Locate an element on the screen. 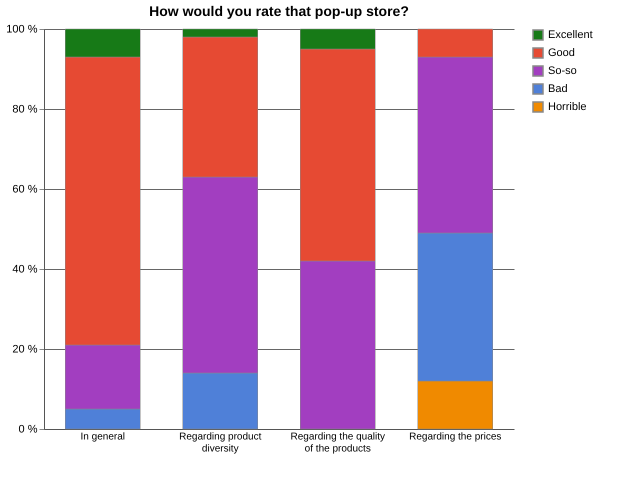  legend-label: Bad is located at coordinates (558, 89).